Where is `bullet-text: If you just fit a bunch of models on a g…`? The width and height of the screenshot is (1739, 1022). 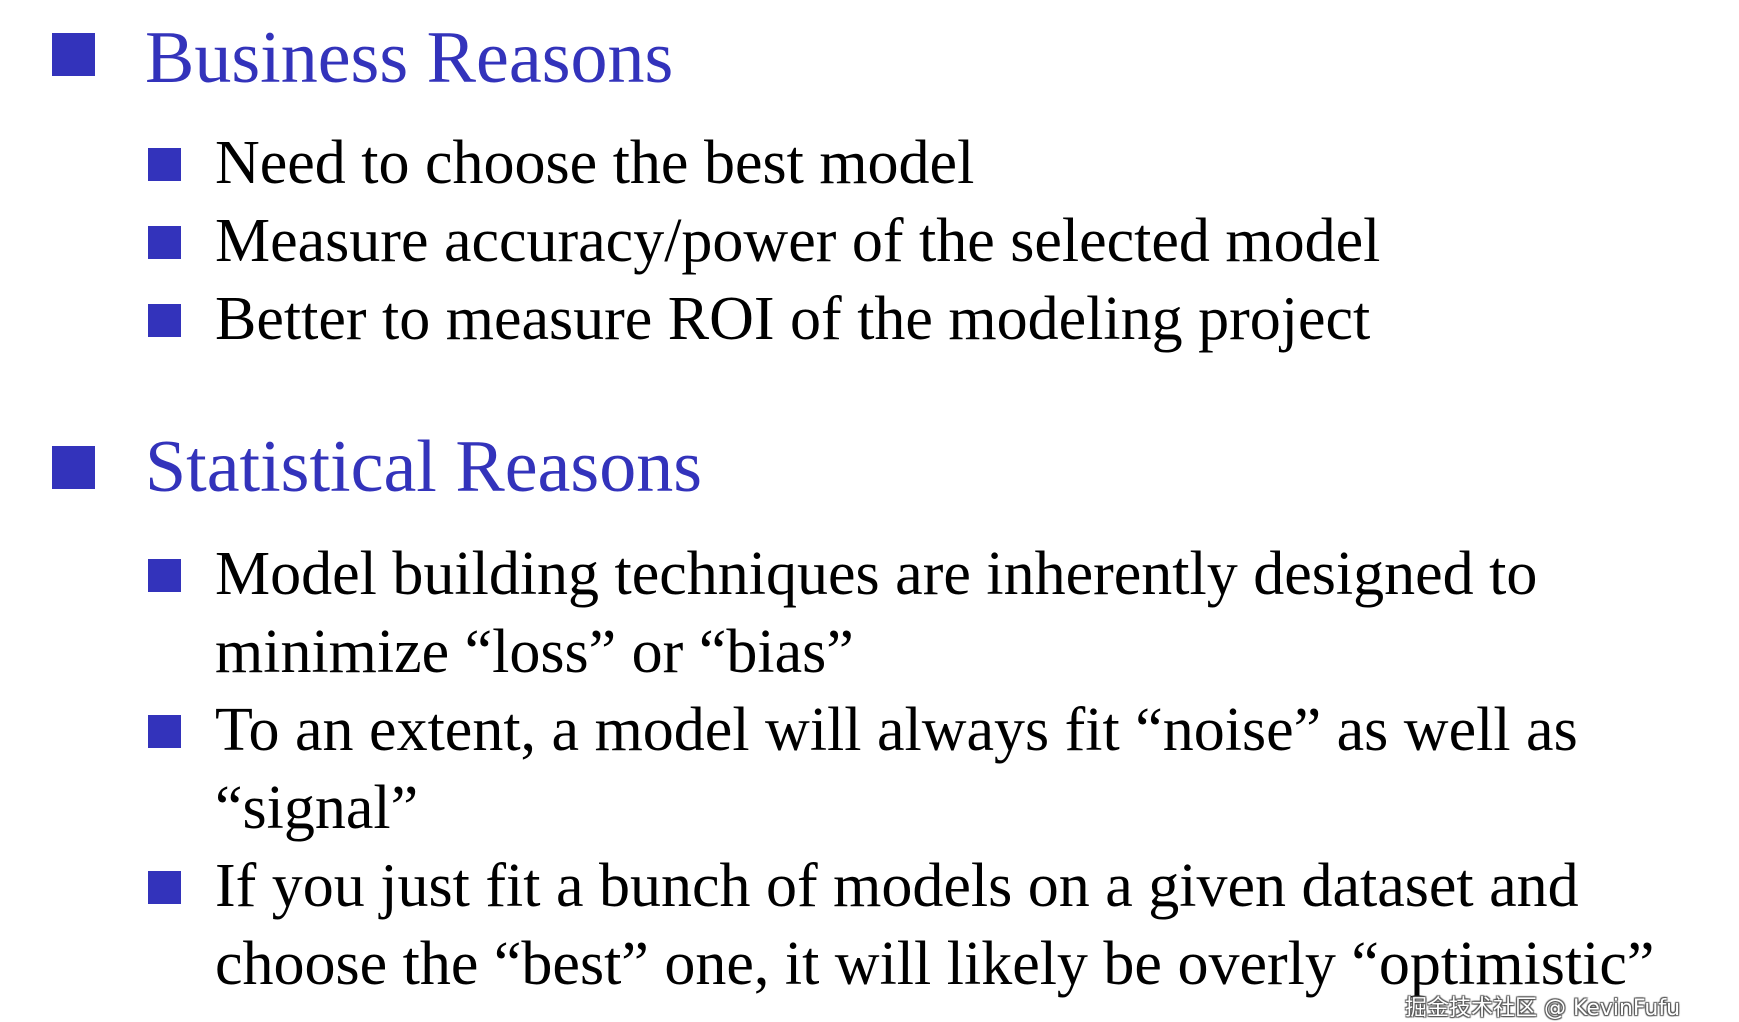 bullet-text: If you just fit a bunch of models on a g… is located at coordinates (897, 886).